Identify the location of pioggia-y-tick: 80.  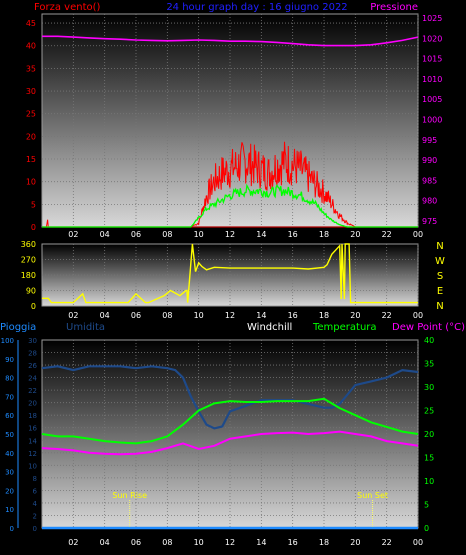
(9, 379).